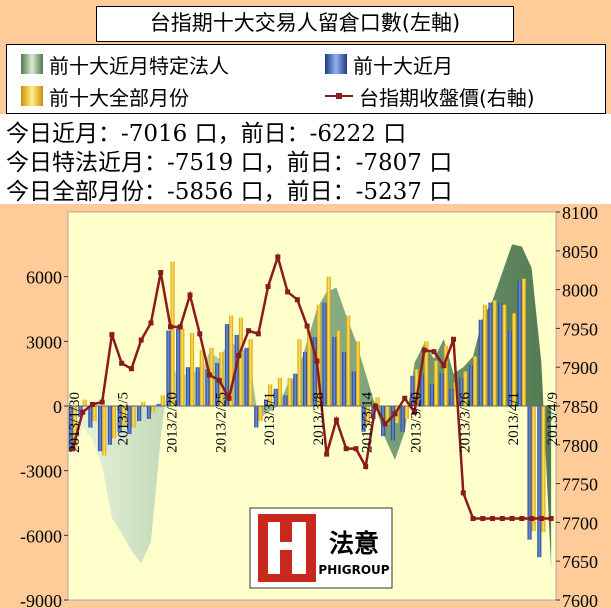 This screenshot has height=608, width=611. Describe the element at coordinates (139, 65) in the screenshot. I see `legend-label-area: 前十大近月特定法人` at that location.